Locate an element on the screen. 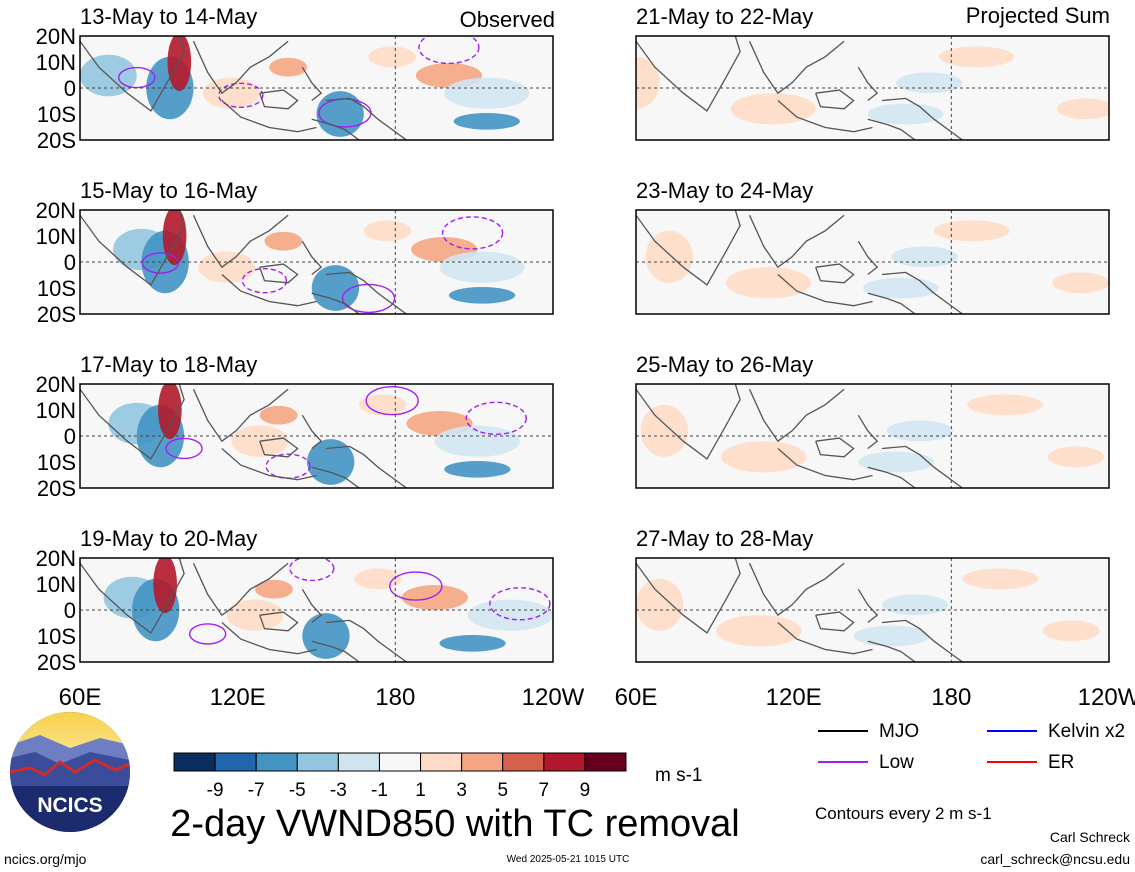  colorbar-tick-label: -1 is located at coordinates (379, 790).